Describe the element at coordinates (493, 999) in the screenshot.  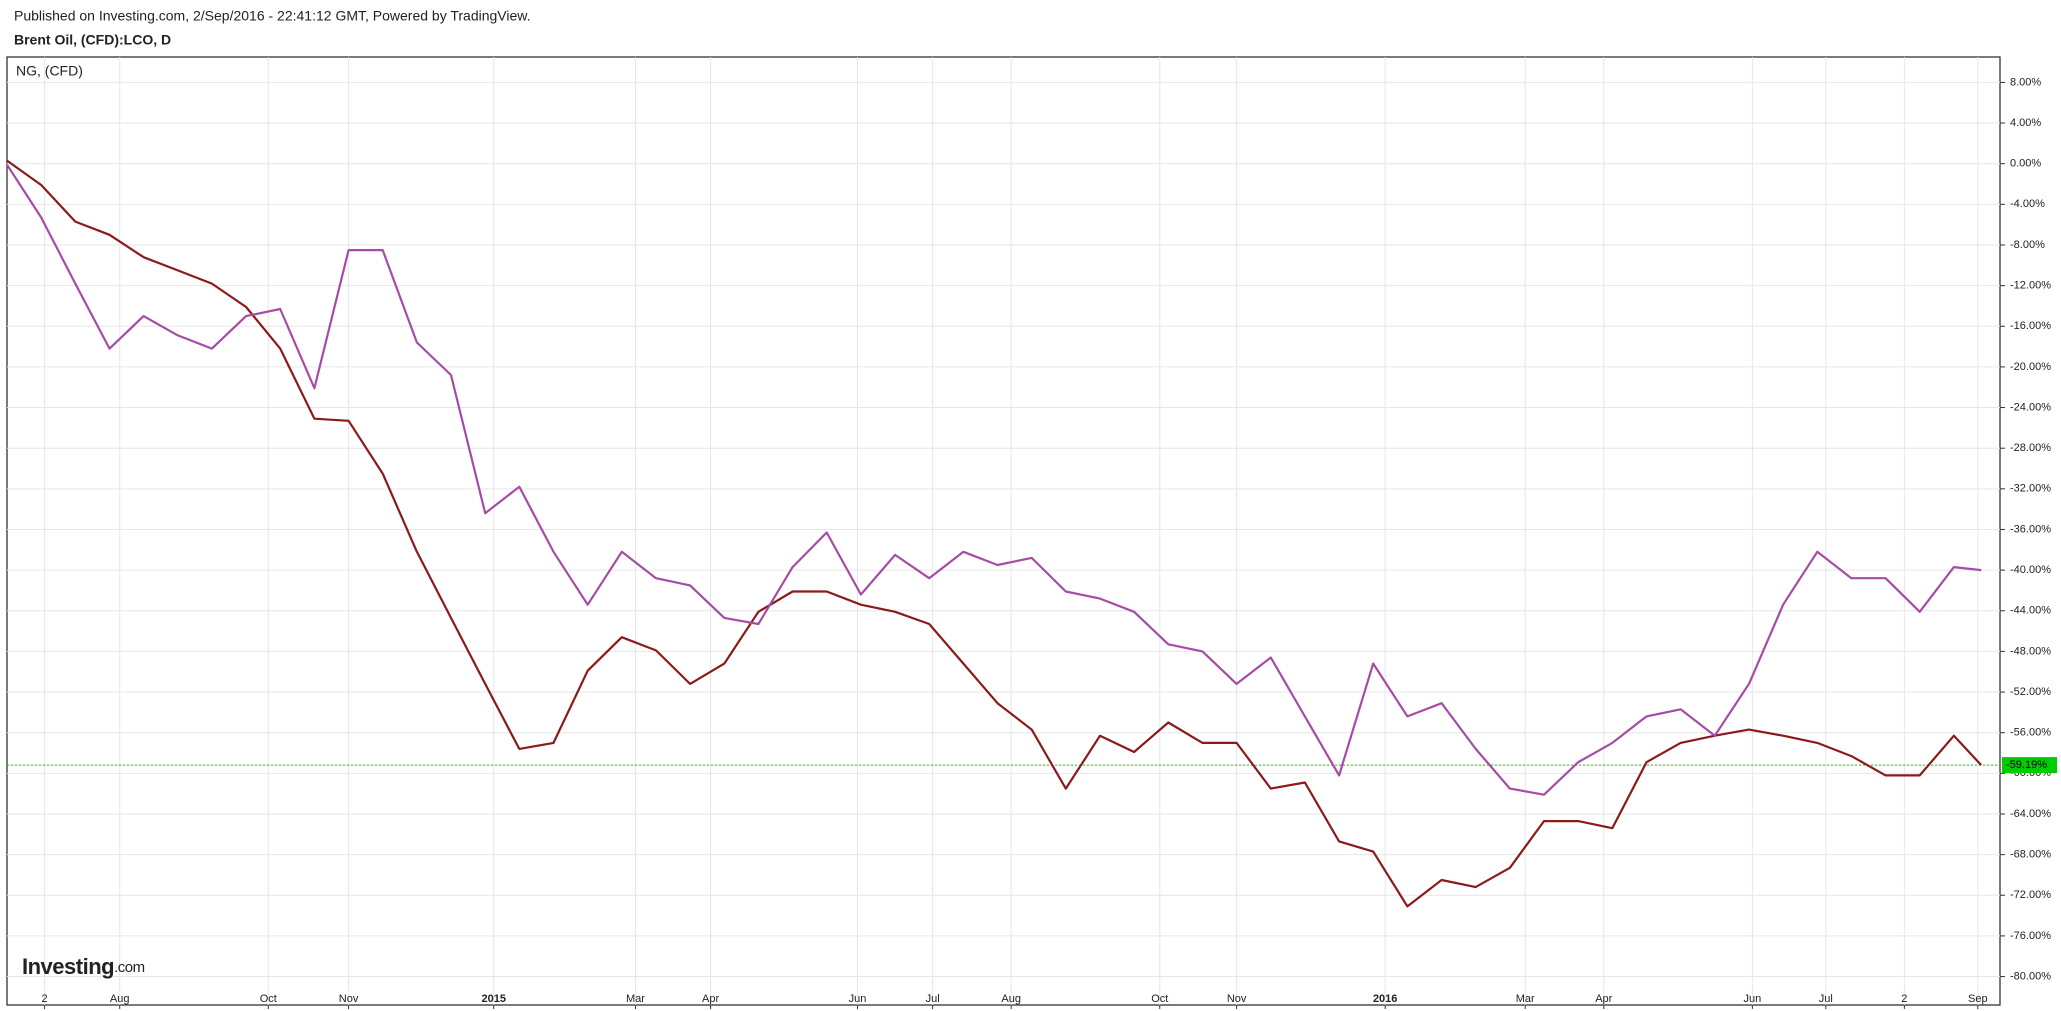
I see `x-tick-label: 2015` at that location.